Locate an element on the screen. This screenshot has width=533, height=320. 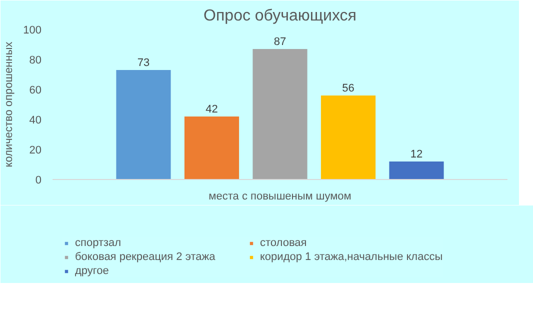
y-tick-label: 60 is located at coordinates (35, 90).